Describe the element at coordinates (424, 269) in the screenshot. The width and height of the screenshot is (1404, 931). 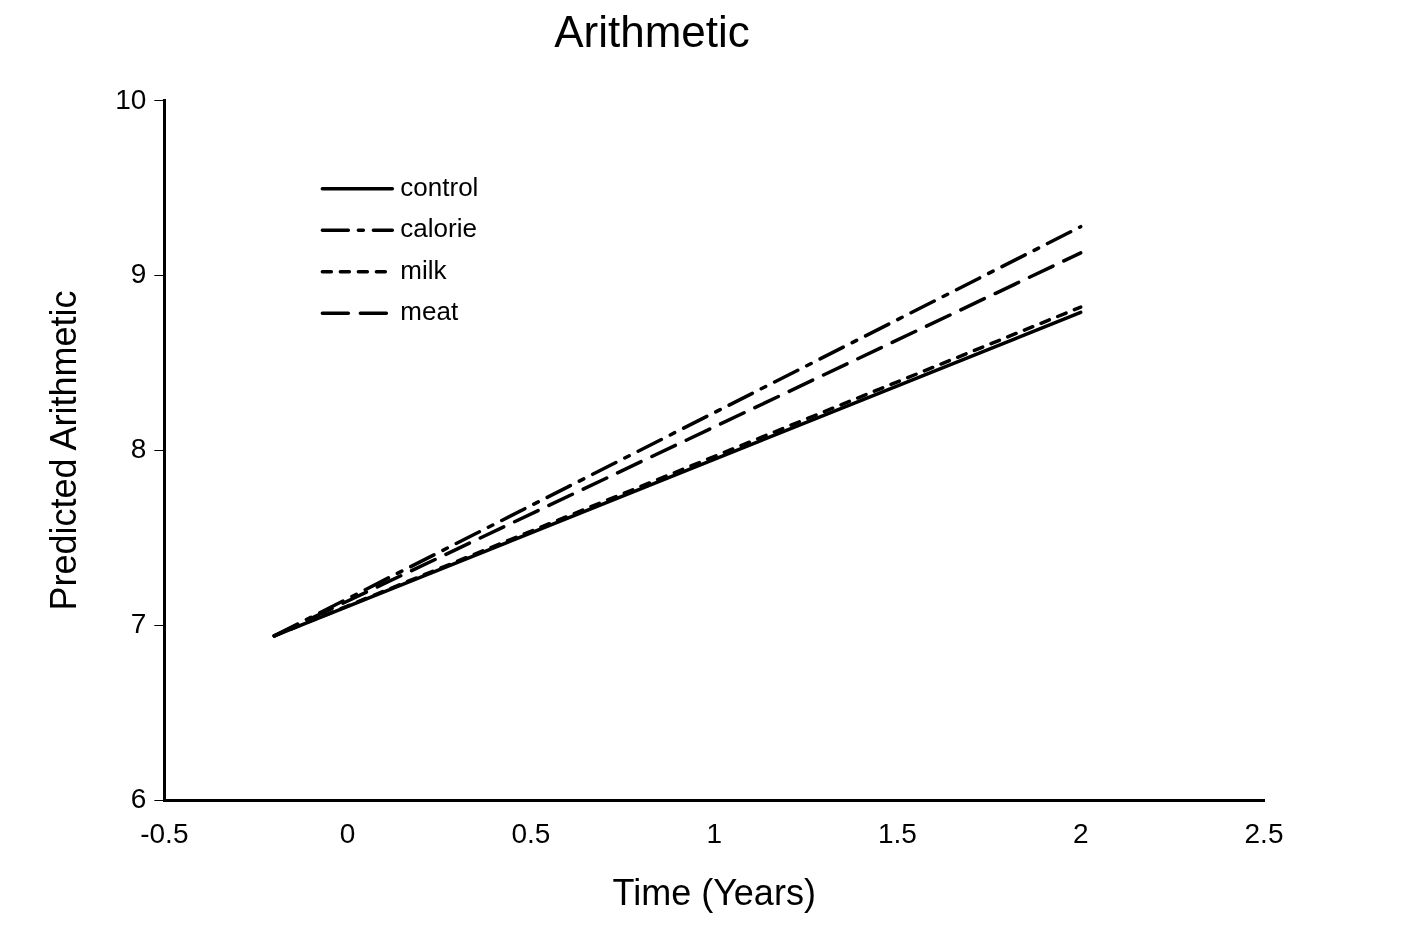
I see `legend-label: milk` at that location.